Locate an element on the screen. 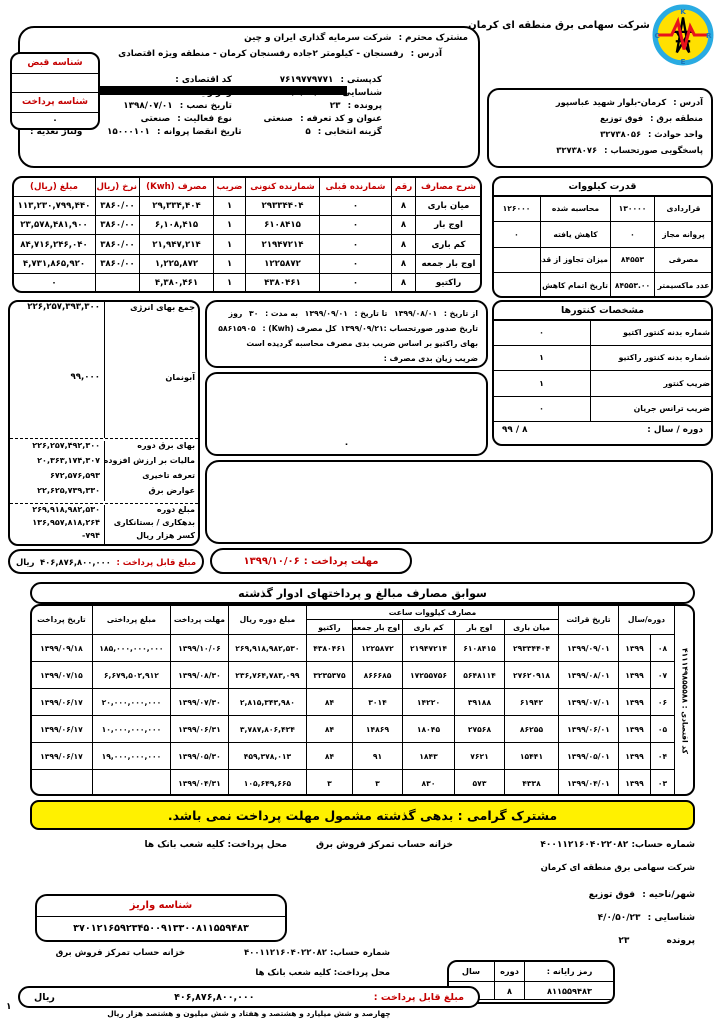 This screenshot has width=725, height=1024. spec-row-reactive-meter: شماره بدنه کنتور راکتیو ۱ is located at coordinates (602, 357).